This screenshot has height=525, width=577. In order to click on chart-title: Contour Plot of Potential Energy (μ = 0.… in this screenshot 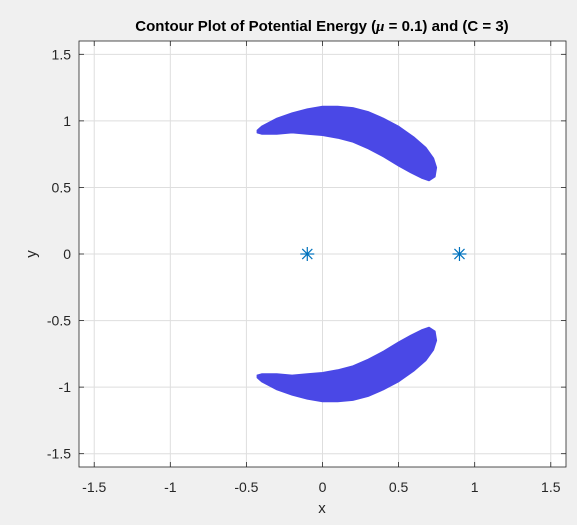, I will do `click(321, 26)`.